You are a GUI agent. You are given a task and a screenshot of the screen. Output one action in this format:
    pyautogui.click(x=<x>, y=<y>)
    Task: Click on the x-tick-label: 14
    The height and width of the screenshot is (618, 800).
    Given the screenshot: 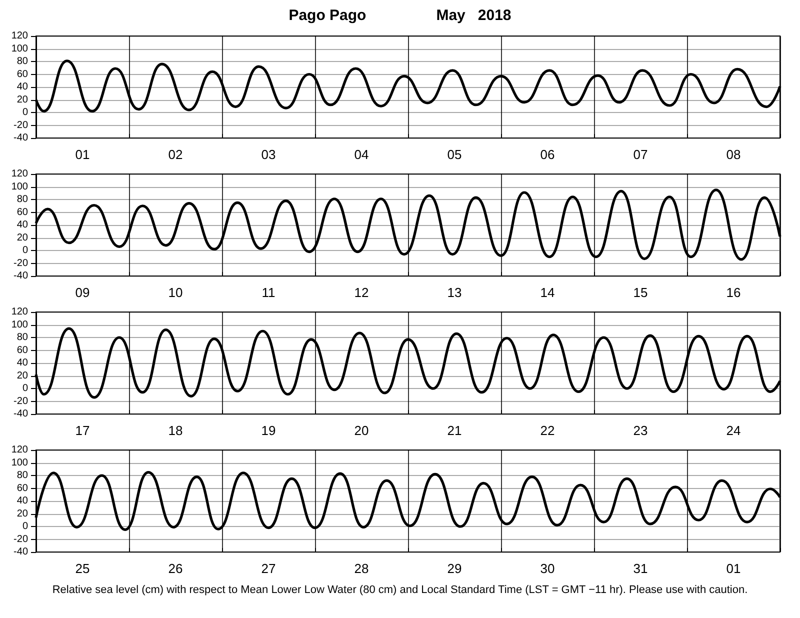 What is the action you would take?
    pyautogui.click(x=547, y=292)
    